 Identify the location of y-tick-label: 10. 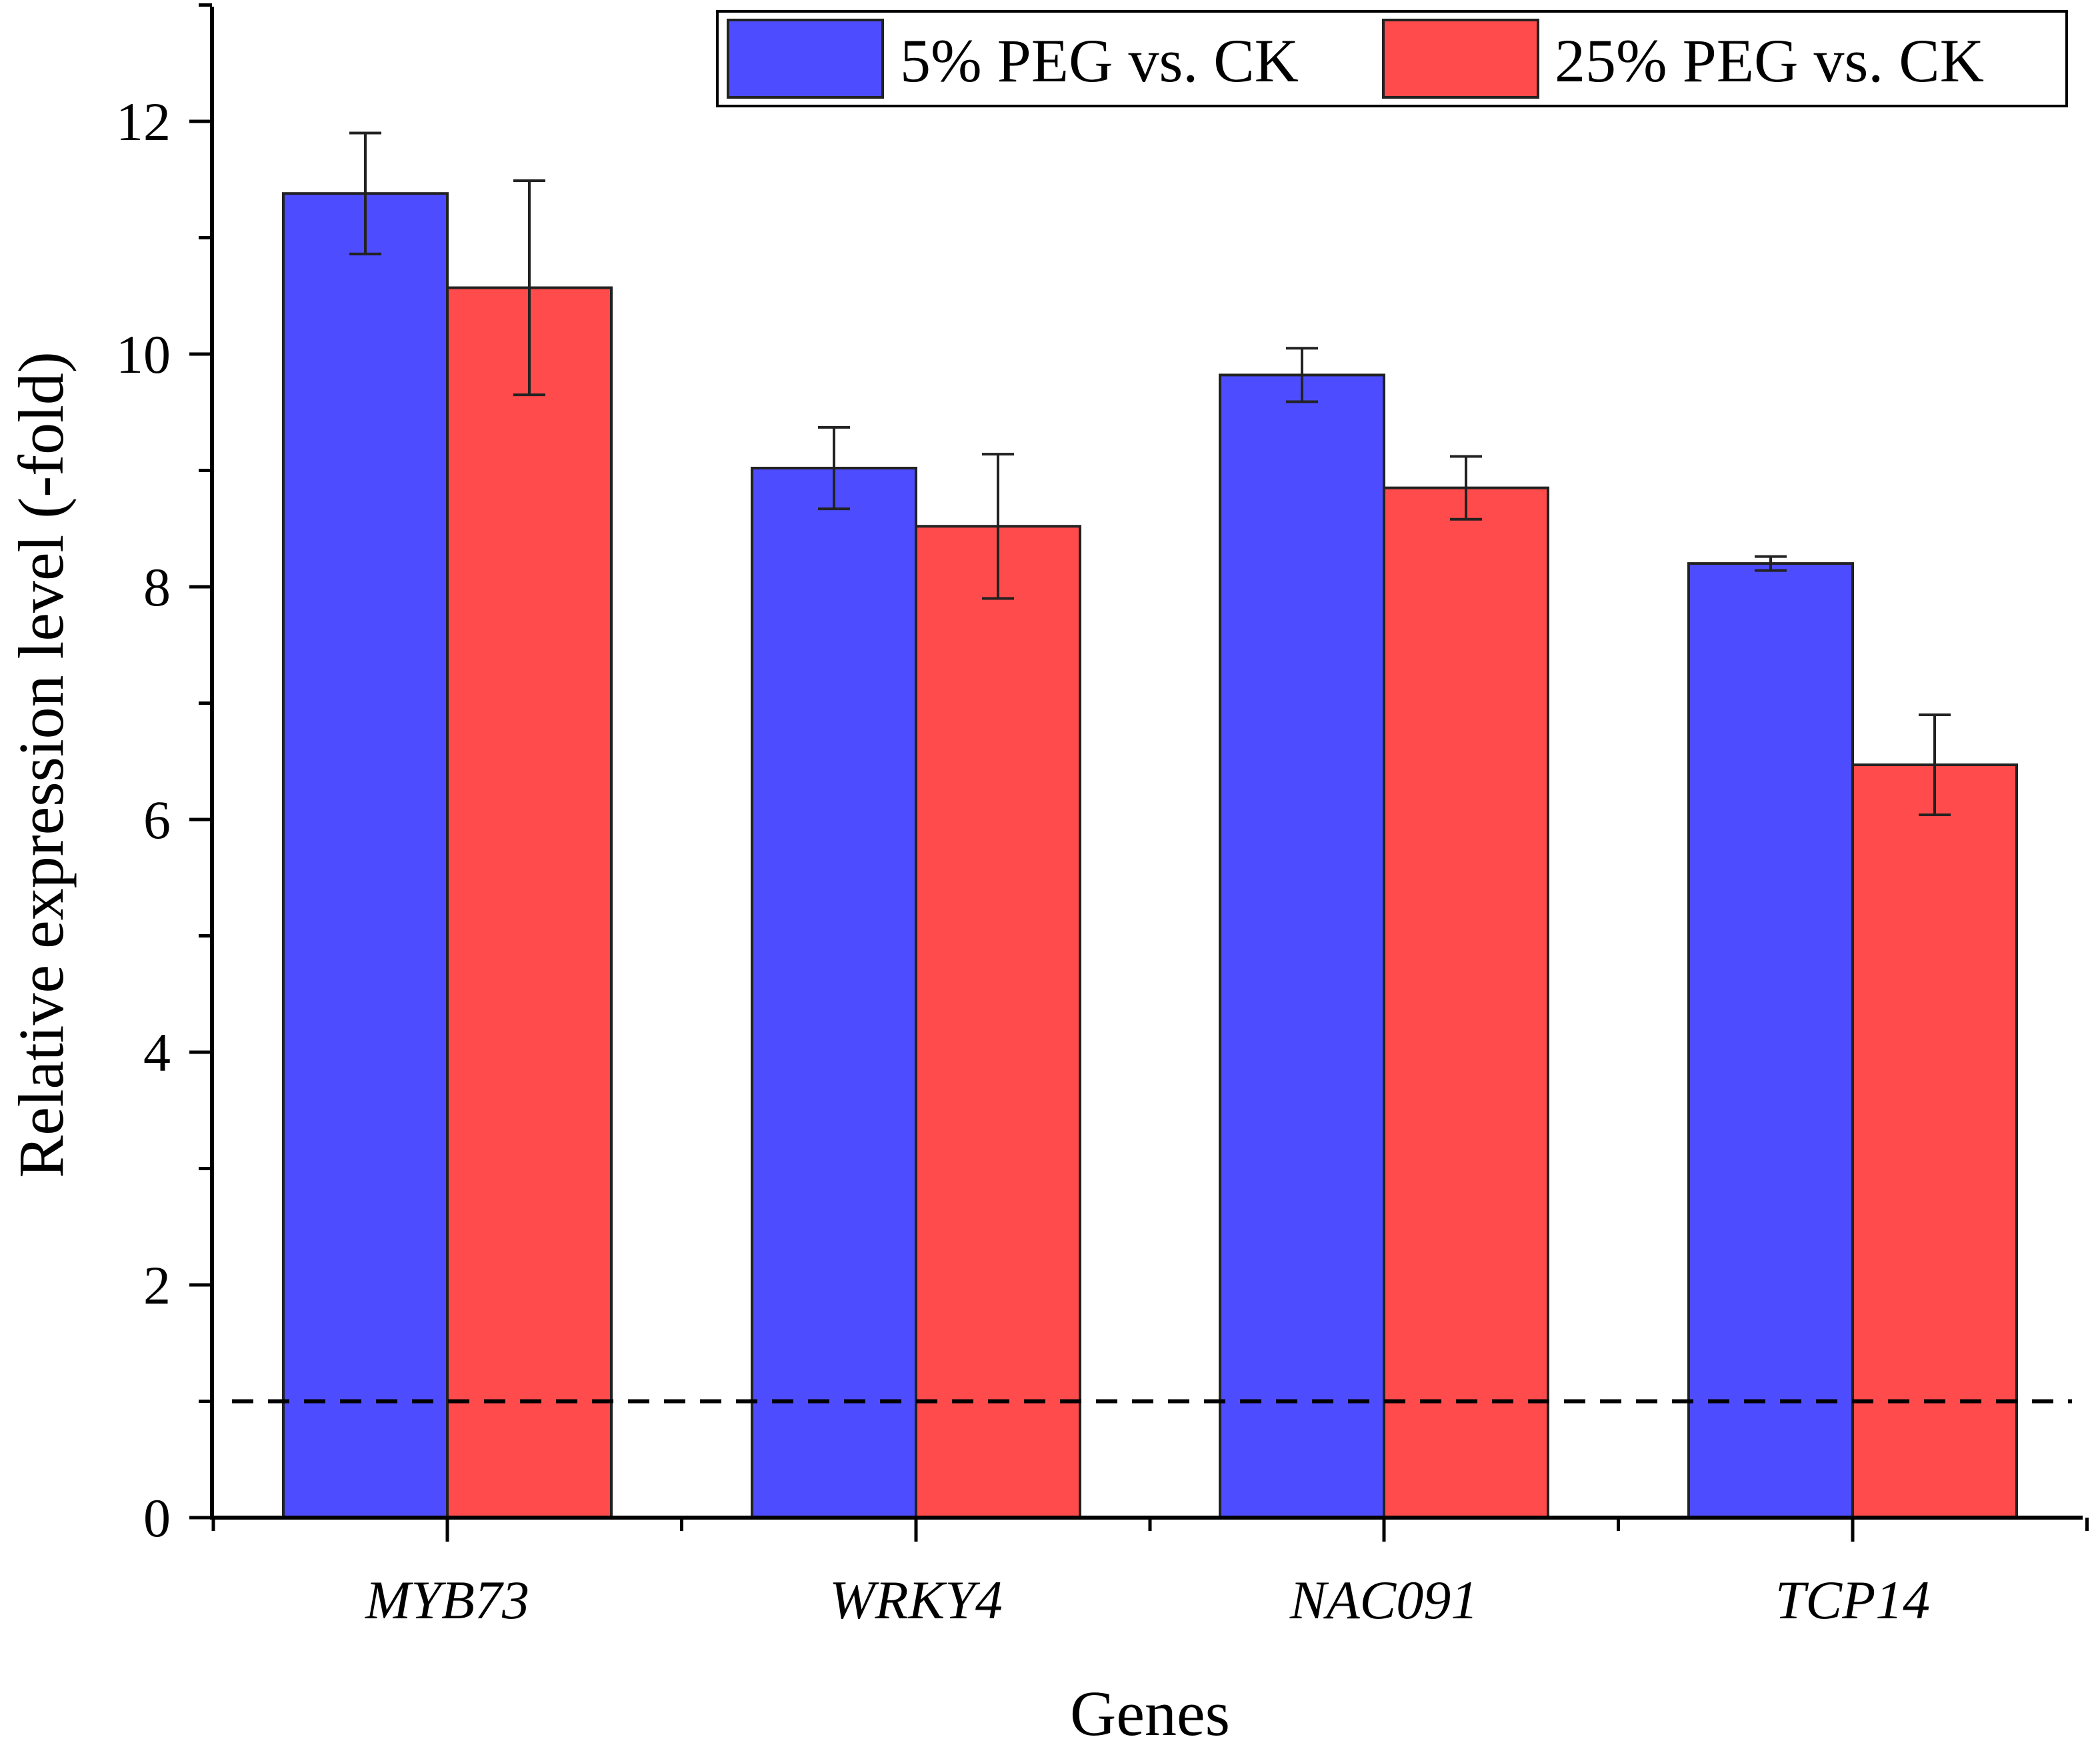
(143, 354).